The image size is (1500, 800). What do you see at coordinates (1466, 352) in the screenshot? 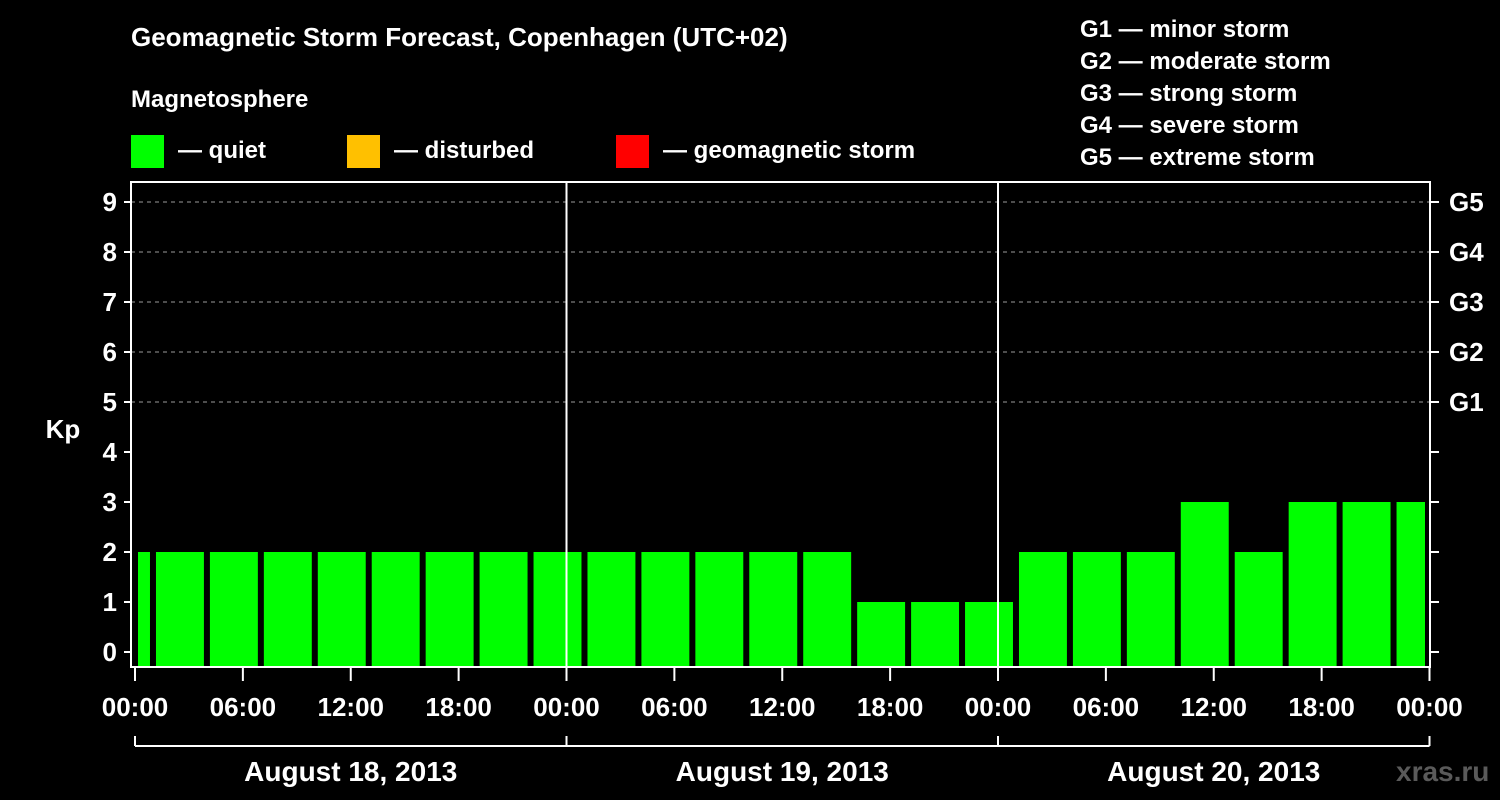
I see `storm-level-label: G2` at bounding box center [1466, 352].